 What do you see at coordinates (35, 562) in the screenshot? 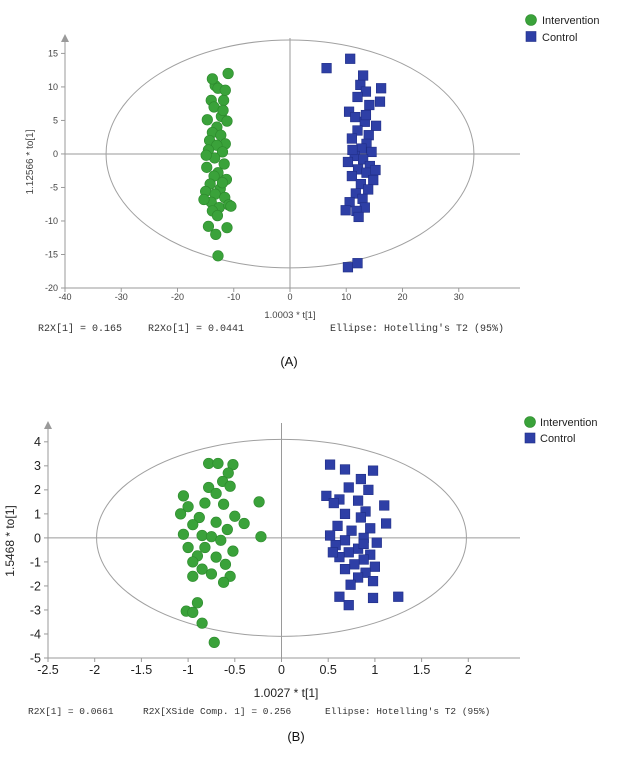
I see `panel-b-y-tick-label: -1` at bounding box center [35, 562].